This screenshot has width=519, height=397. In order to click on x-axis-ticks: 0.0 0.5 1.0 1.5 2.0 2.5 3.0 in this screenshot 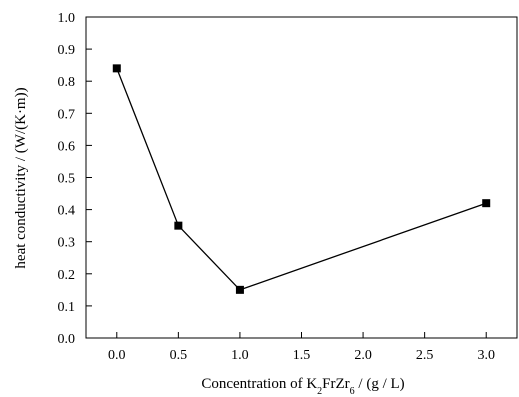, I will do `click(301, 347)`.